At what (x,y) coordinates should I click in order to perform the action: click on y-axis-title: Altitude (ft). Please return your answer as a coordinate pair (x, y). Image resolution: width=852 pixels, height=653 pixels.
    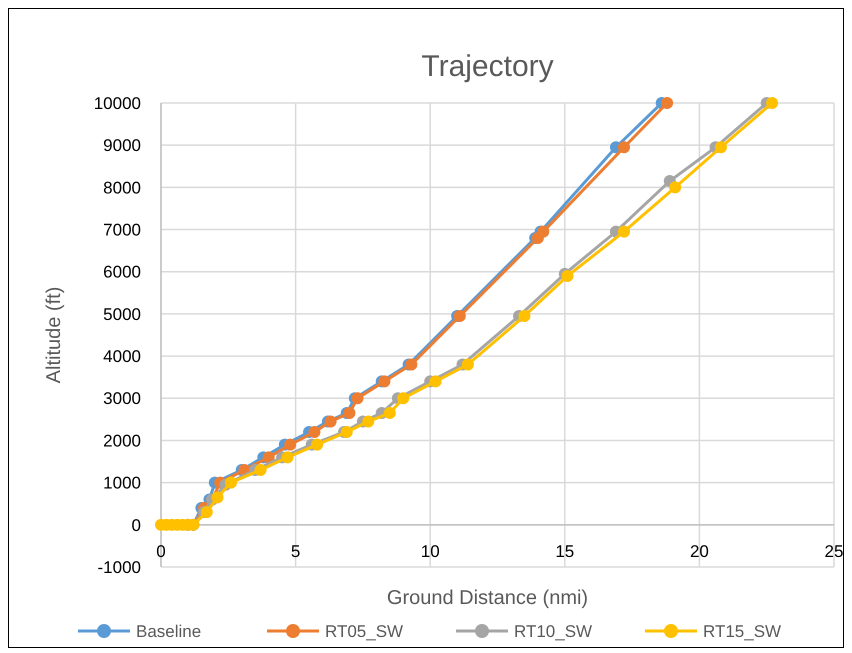
    Looking at the image, I should click on (54, 335).